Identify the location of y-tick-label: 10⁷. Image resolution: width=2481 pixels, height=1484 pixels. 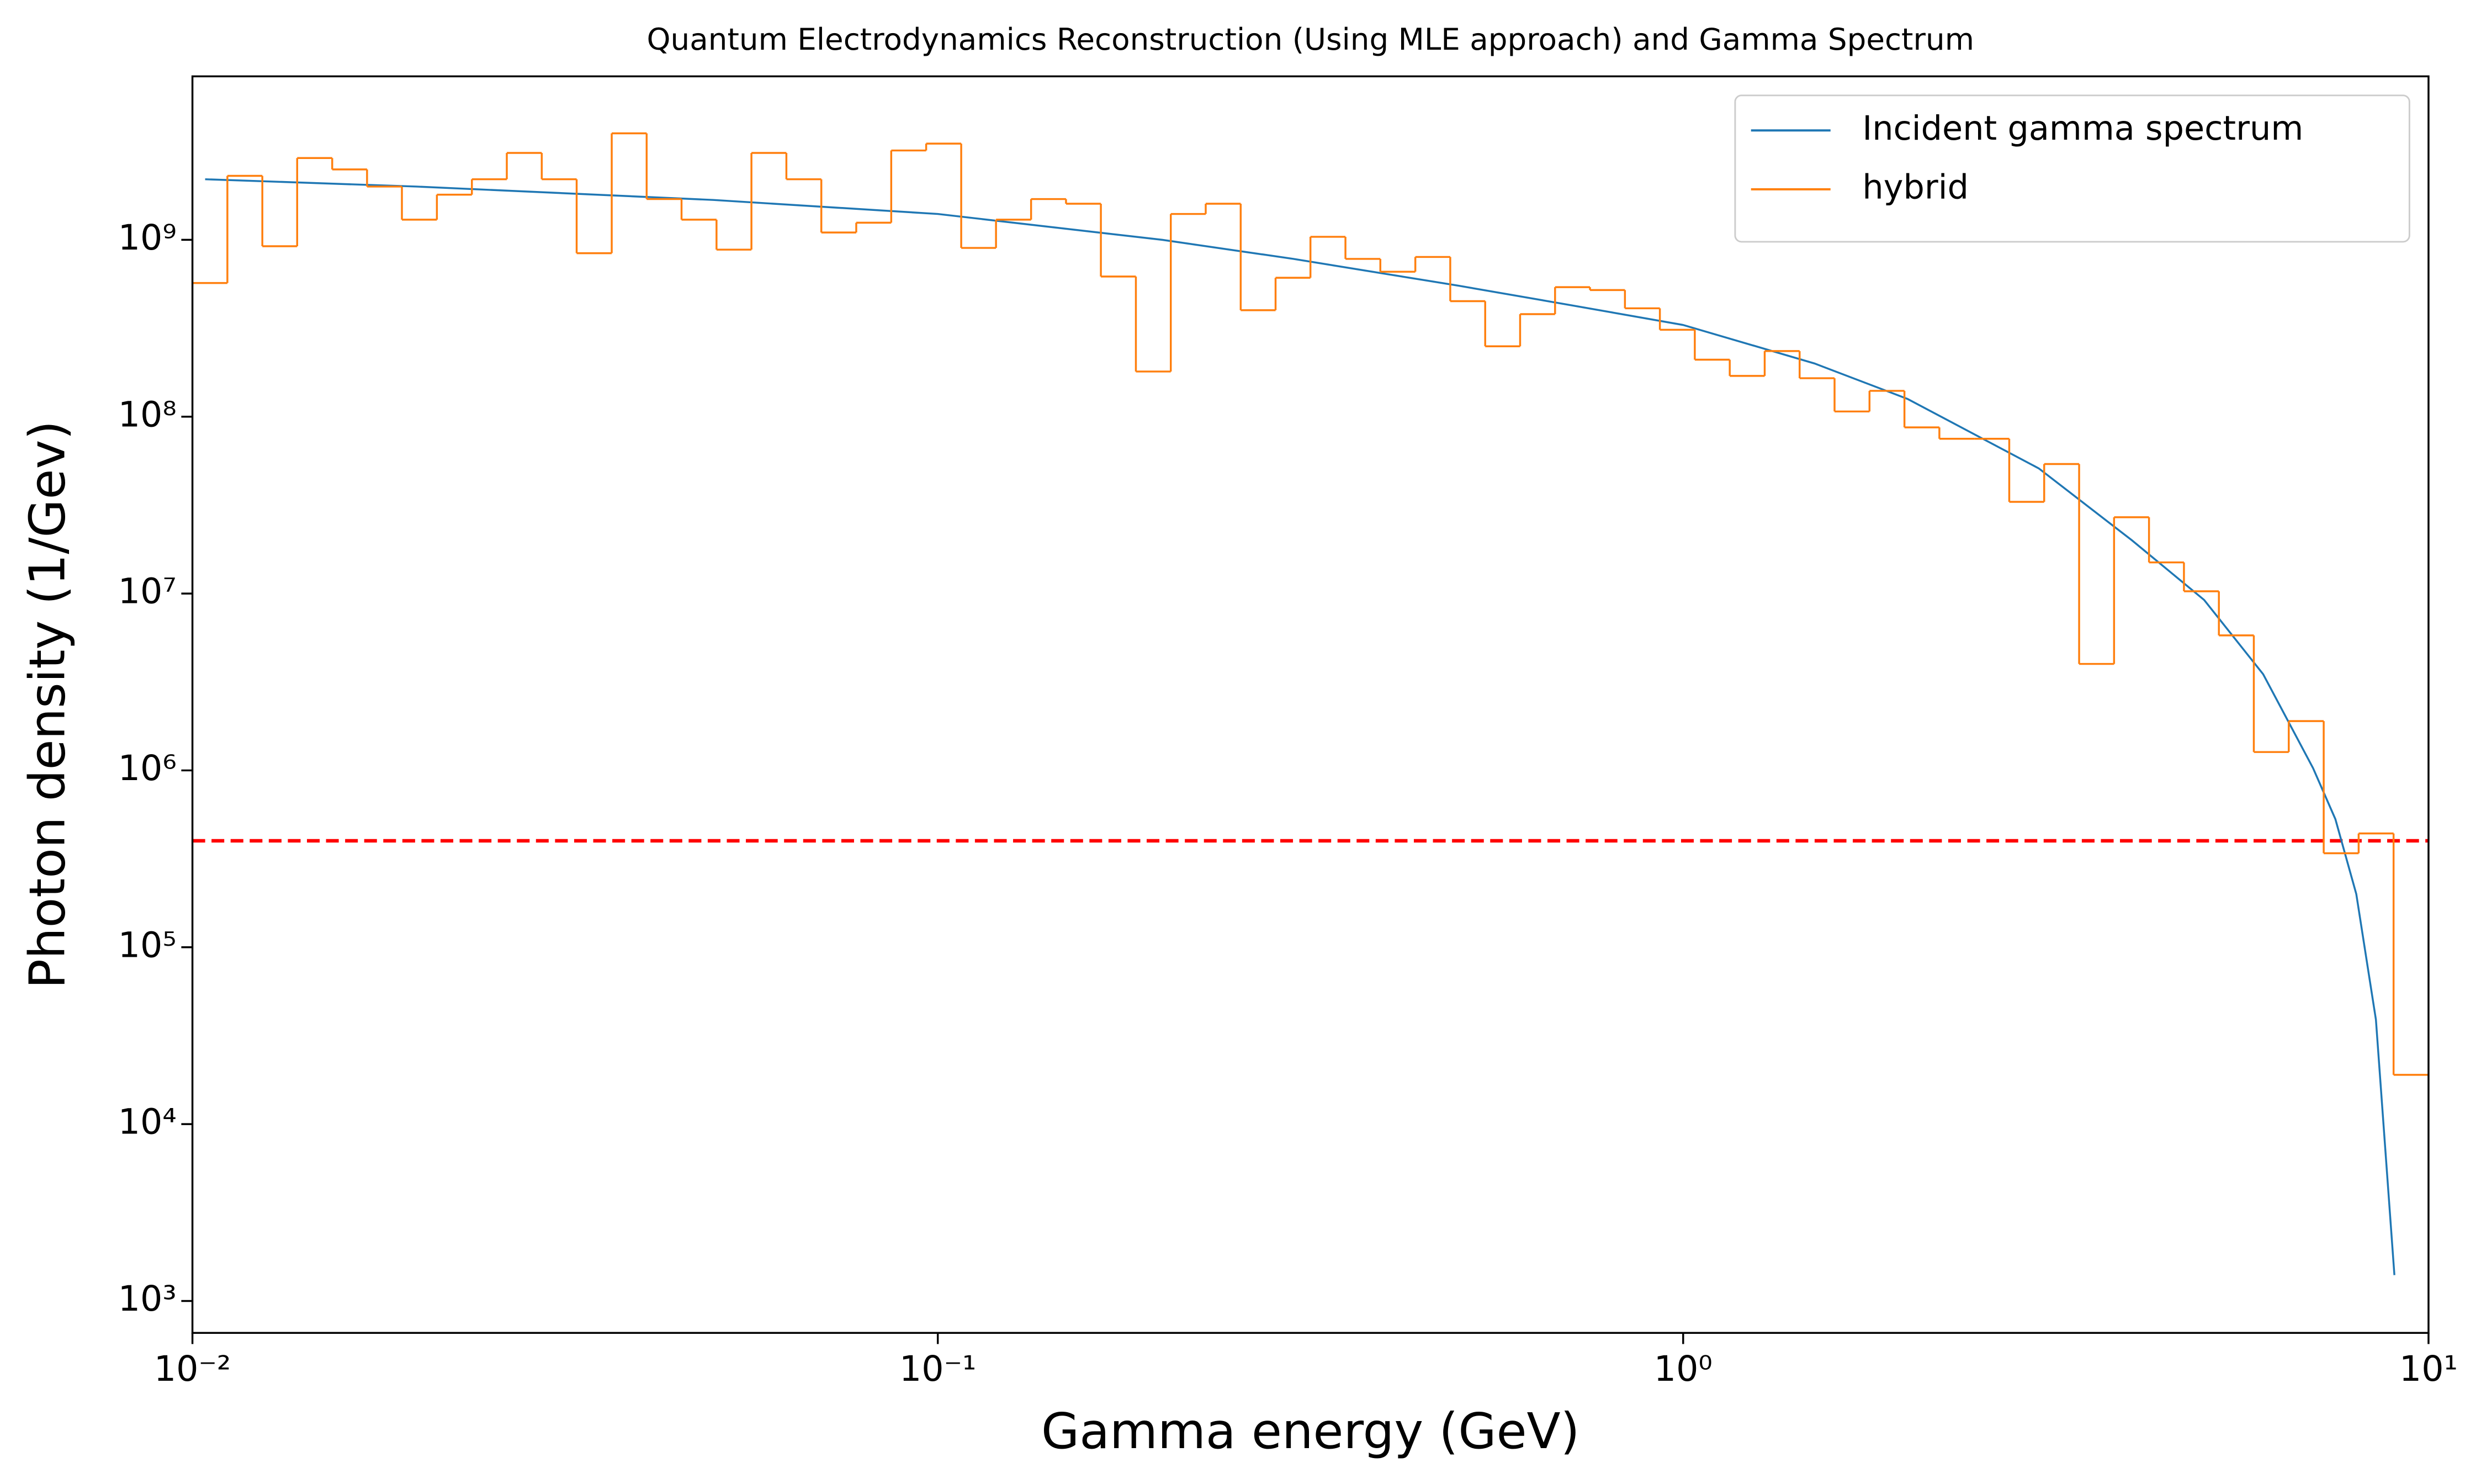
(147, 591).